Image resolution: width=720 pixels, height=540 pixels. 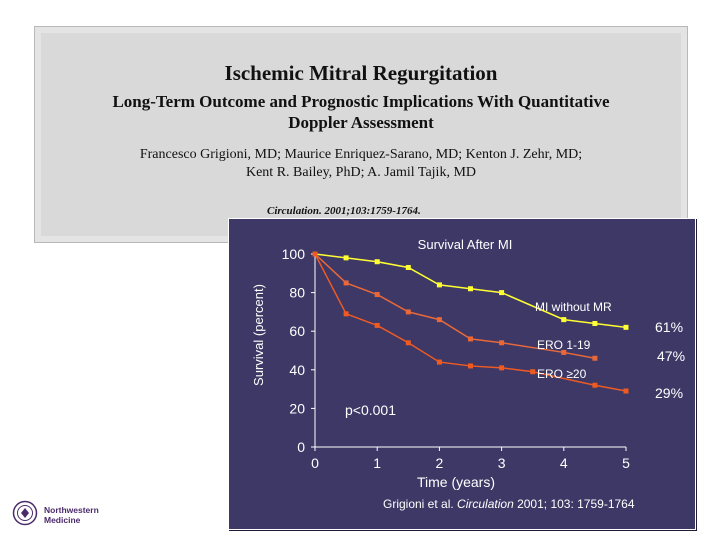 I want to click on series-layer: MI without MR 61% ERO 1-19 47% ERO ≥20 29%, so click(x=498, y=326).